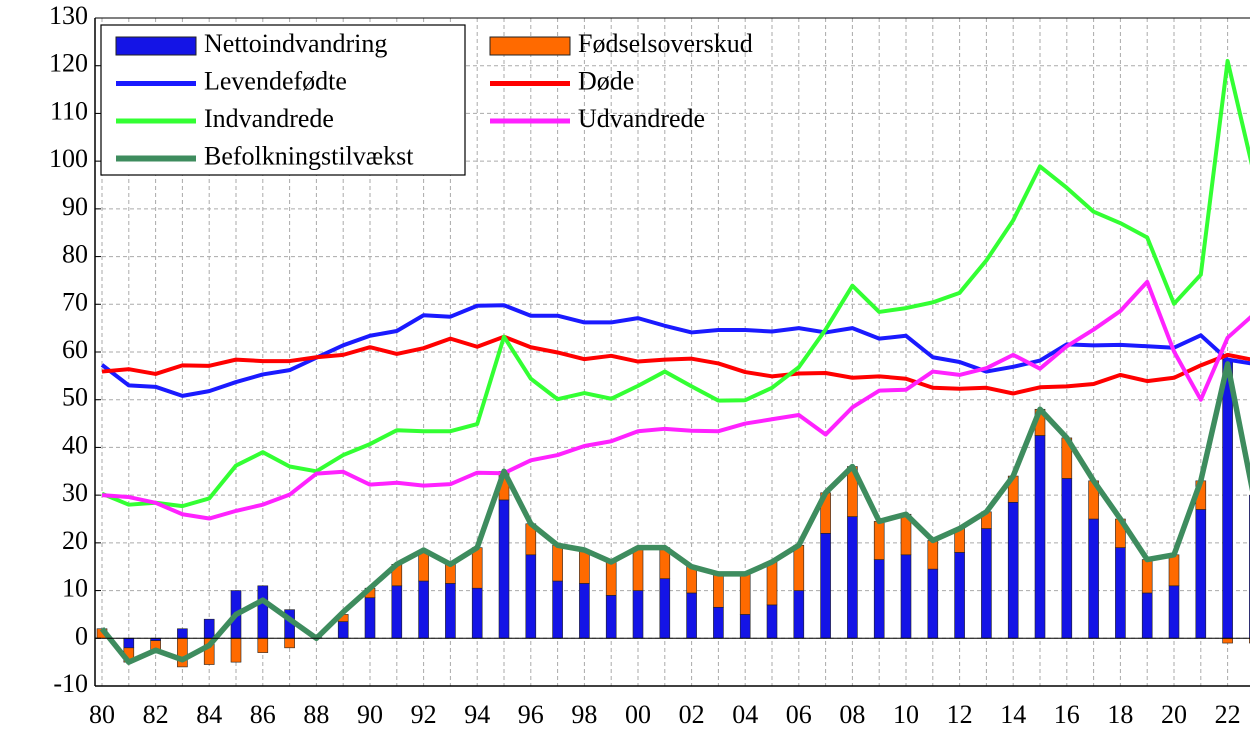 This screenshot has width=1250, height=732. I want to click on x-tick-label: 92, so click(424, 714).